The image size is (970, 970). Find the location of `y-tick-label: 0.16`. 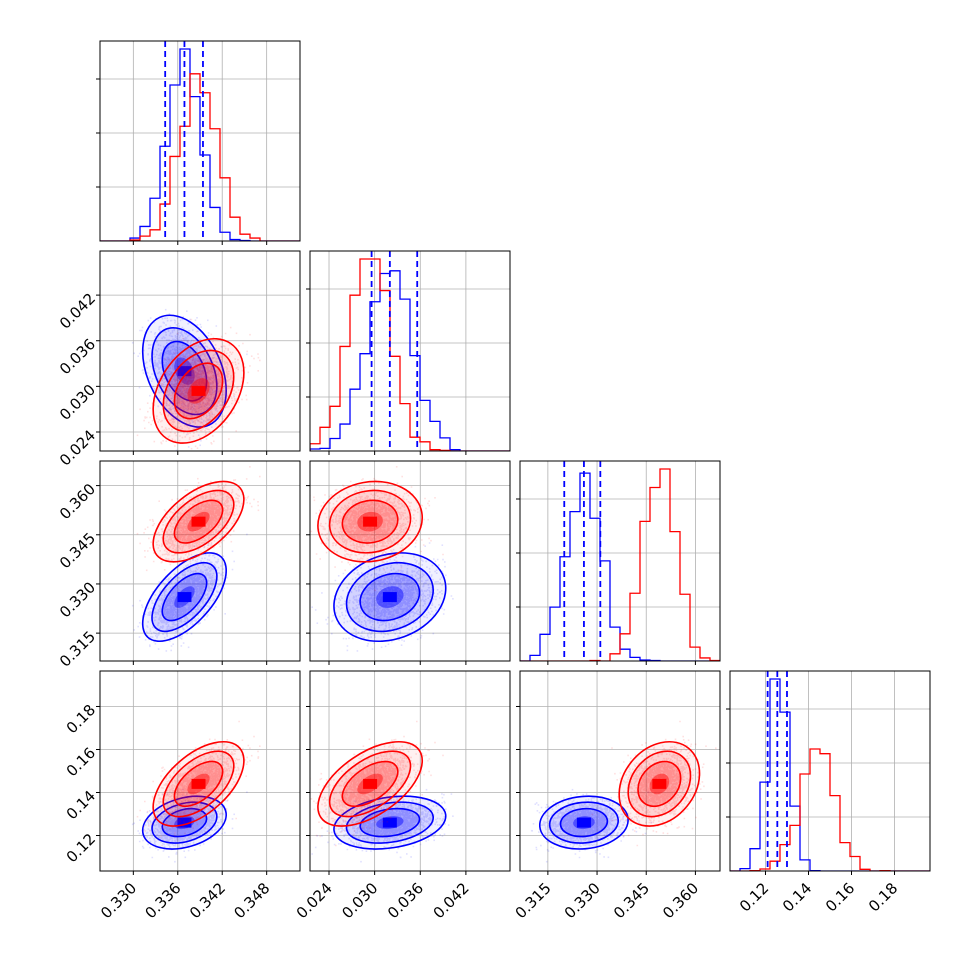

y-tick-label: 0.16 is located at coordinates (81, 762).